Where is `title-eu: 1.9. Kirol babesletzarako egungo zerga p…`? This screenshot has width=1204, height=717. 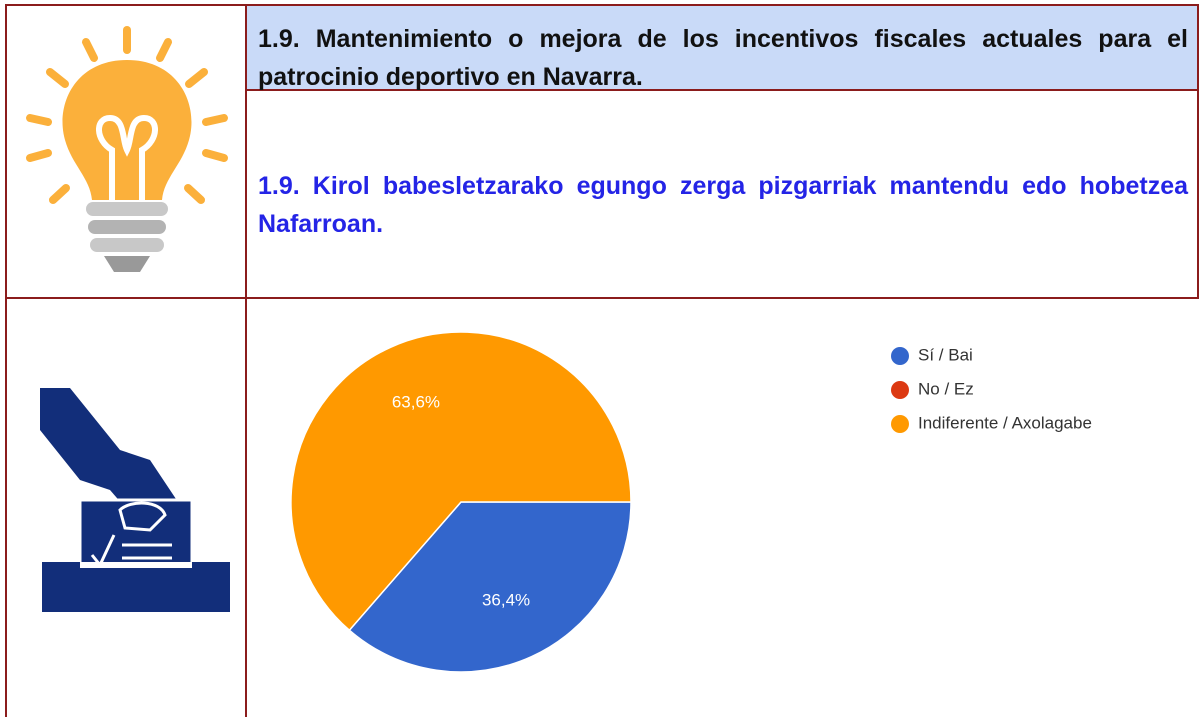
title-eu: 1.9. Kirol babesletzarako egungo zerga p… is located at coordinates (723, 205).